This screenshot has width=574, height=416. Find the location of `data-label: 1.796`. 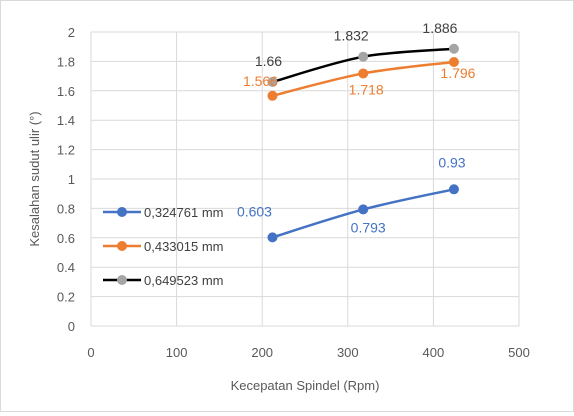

data-label: 1.796 is located at coordinates (457, 73).